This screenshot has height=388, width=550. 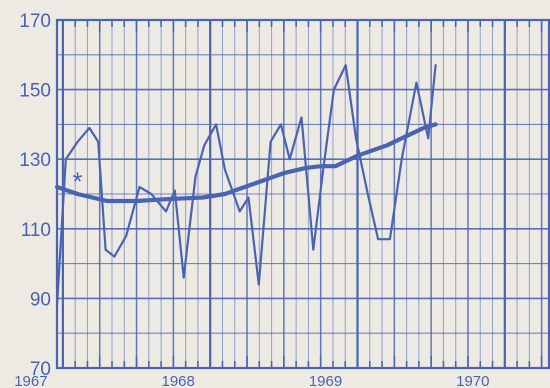 I want to click on series-line-trend, so click(x=246, y=163).